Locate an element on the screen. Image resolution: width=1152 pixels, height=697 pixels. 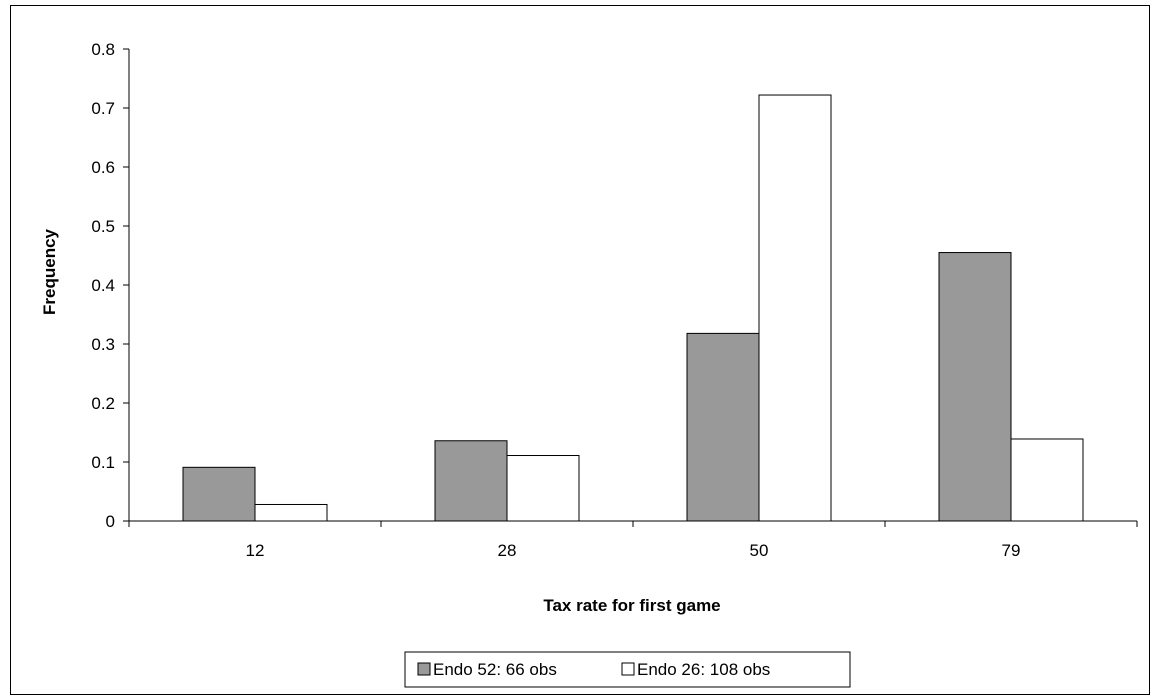
x-tick-label: 79 is located at coordinates (1011, 550).